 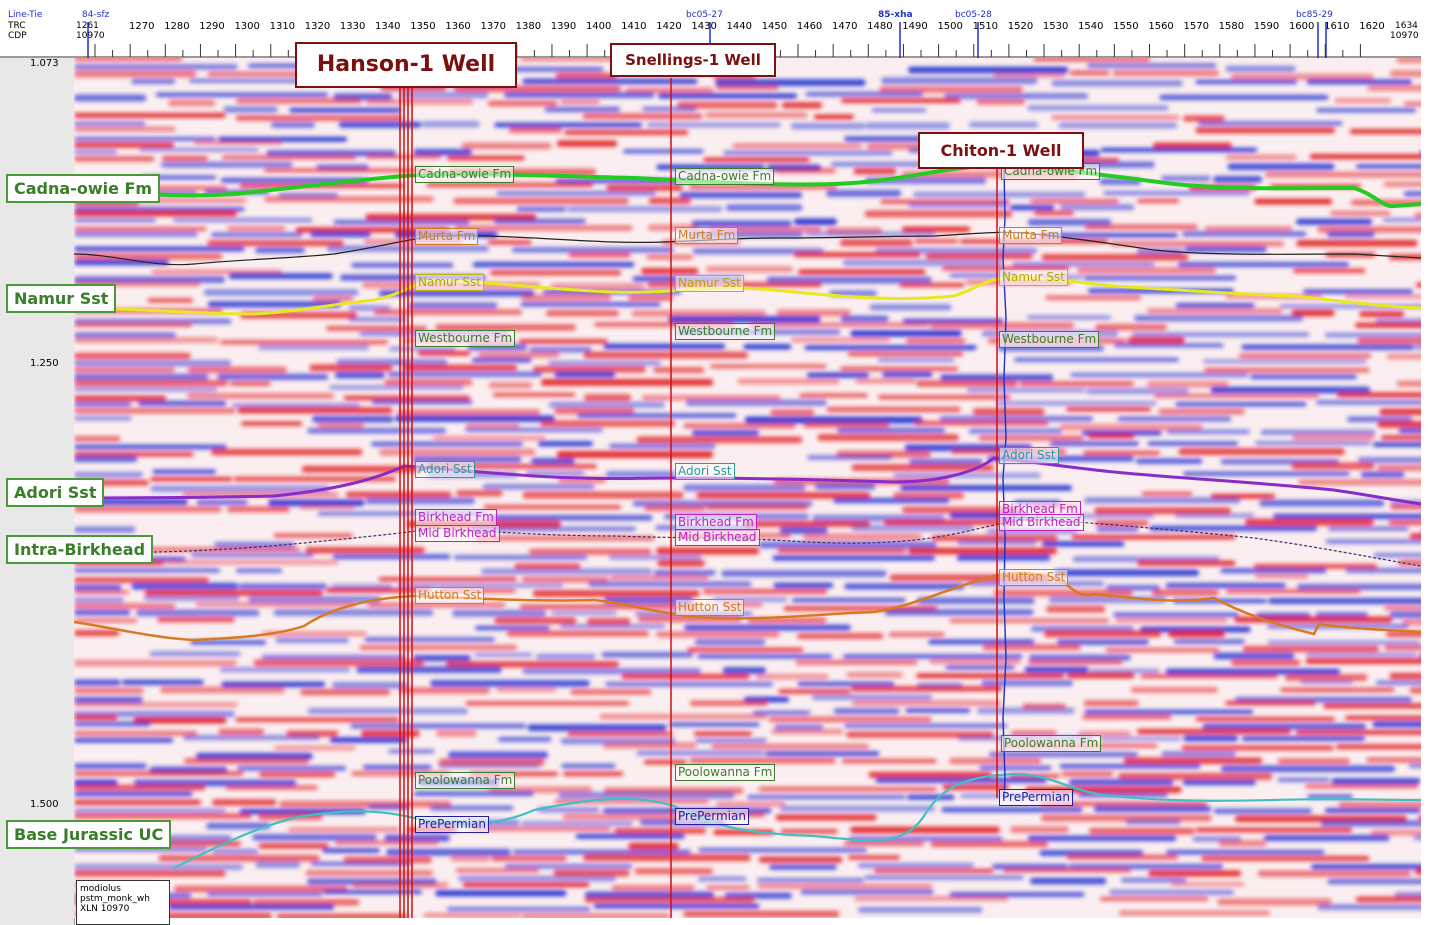 What do you see at coordinates (89, 834) in the screenshot?
I see `horizon-label: Base Jurassic UC` at bounding box center [89, 834].